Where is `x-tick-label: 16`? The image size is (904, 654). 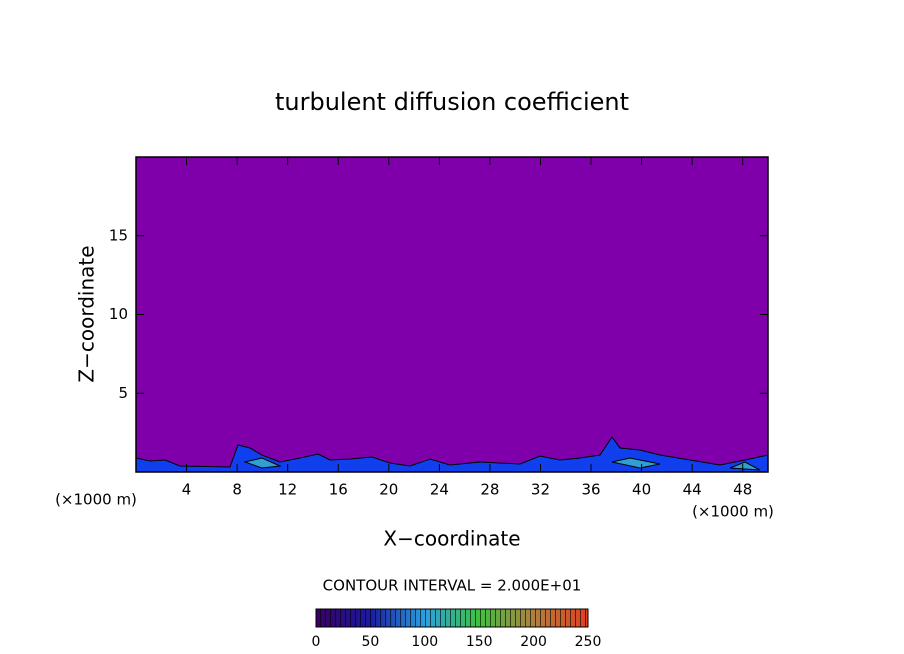 x-tick-label: 16 is located at coordinates (338, 490).